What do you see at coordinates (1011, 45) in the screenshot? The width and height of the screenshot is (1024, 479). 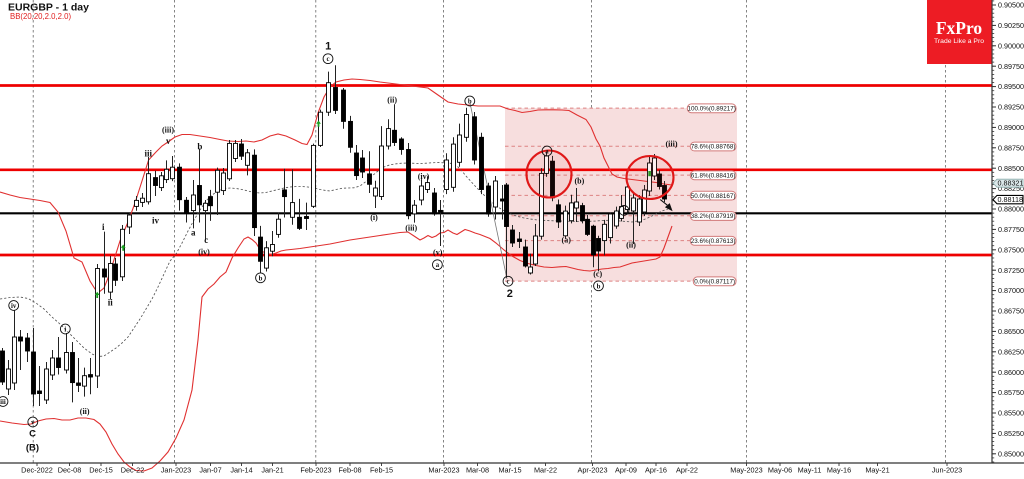 I see `svg-text: 0.90000` at bounding box center [1011, 45].